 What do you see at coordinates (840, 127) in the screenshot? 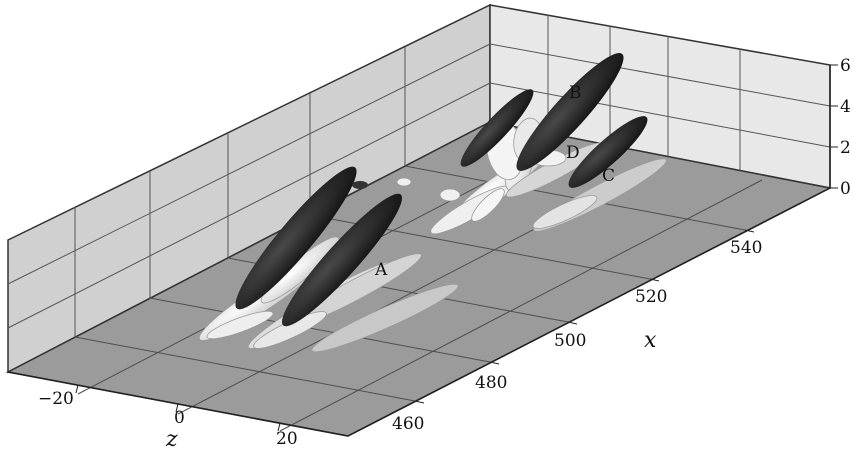
I see `y-axis: 0 2 4 6` at bounding box center [840, 127].